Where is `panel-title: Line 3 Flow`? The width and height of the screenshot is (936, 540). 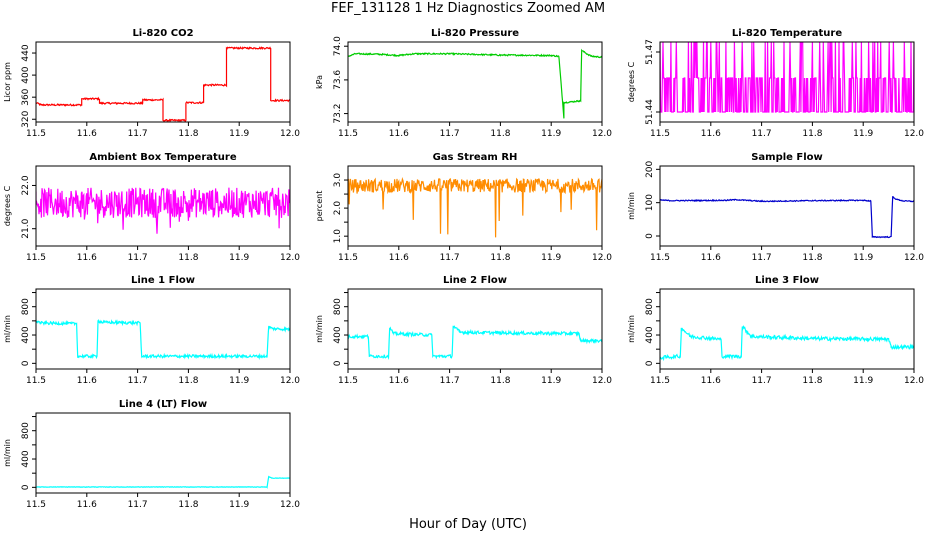
panel-title: Line 3 Flow is located at coordinates (787, 280).